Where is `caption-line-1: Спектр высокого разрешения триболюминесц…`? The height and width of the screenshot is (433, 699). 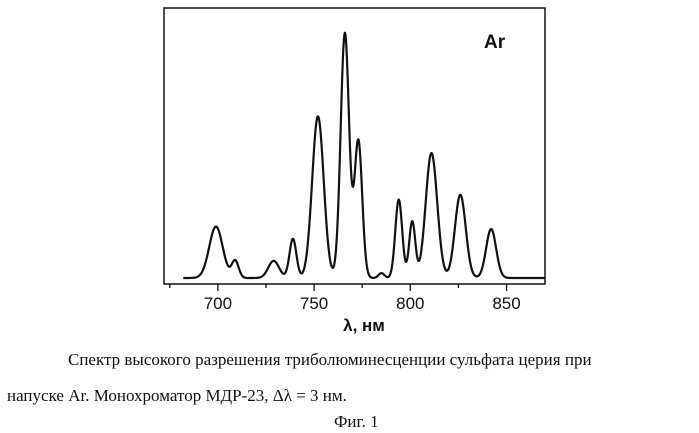 caption-line-1: Спектр высокого разрешения триболюминесц… is located at coordinates (330, 360).